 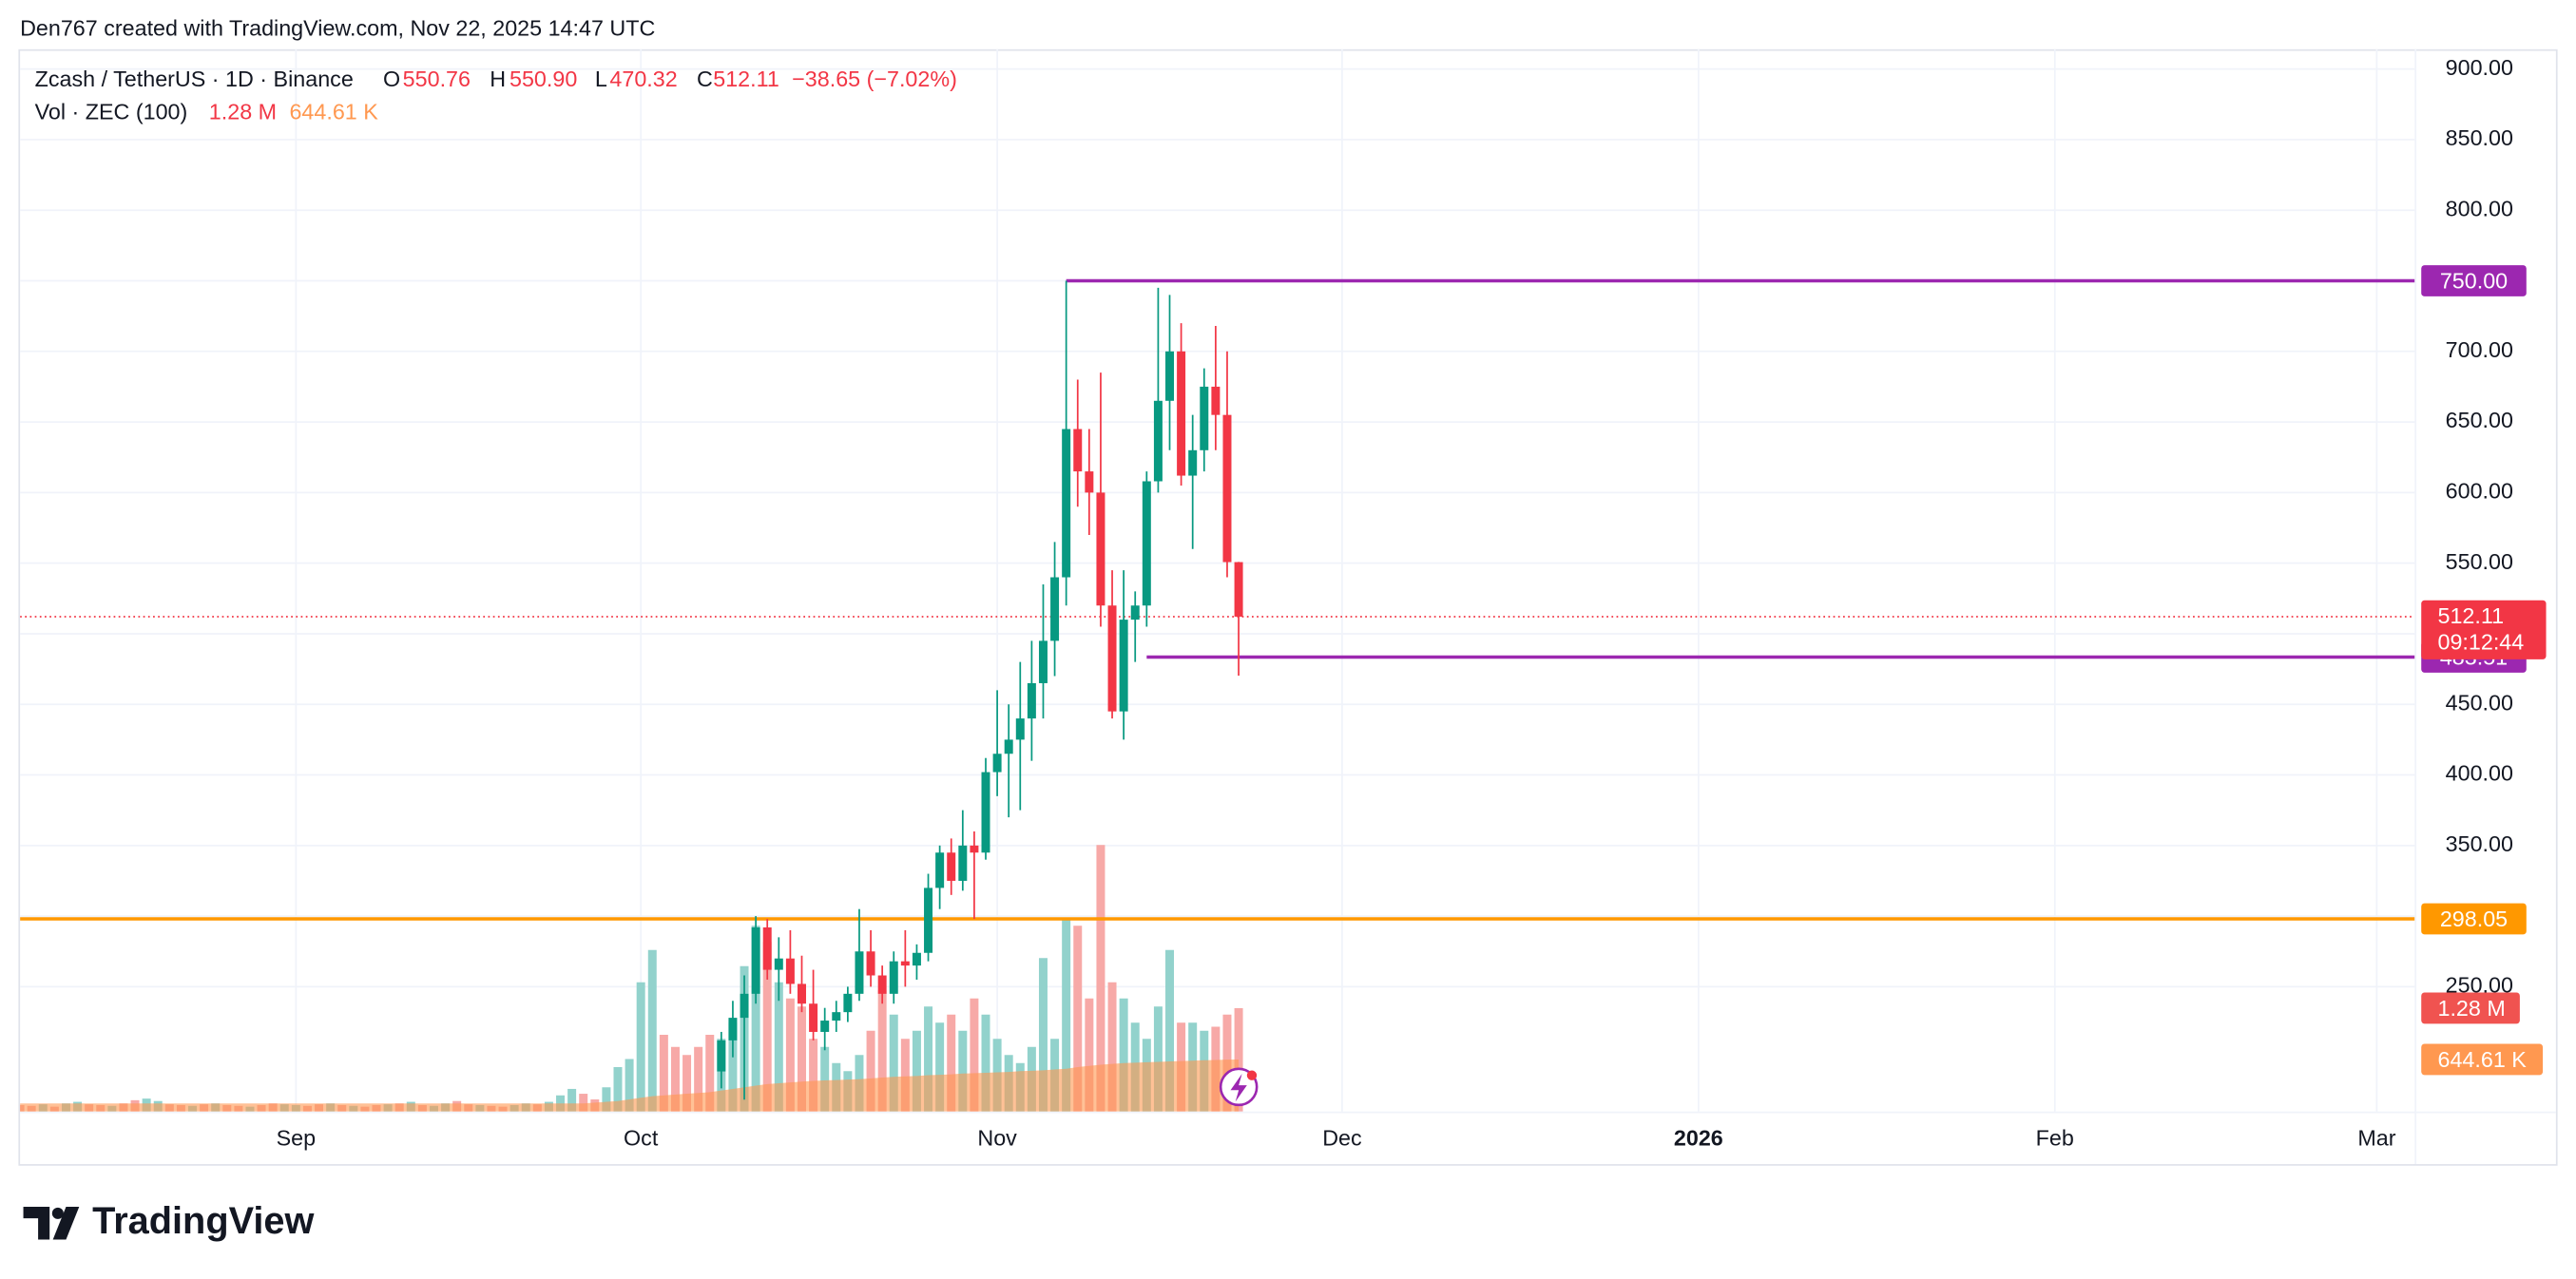 What do you see at coordinates (112, 111) in the screenshot?
I see `legend-volume-name: Vol · ZEC (100)` at bounding box center [112, 111].